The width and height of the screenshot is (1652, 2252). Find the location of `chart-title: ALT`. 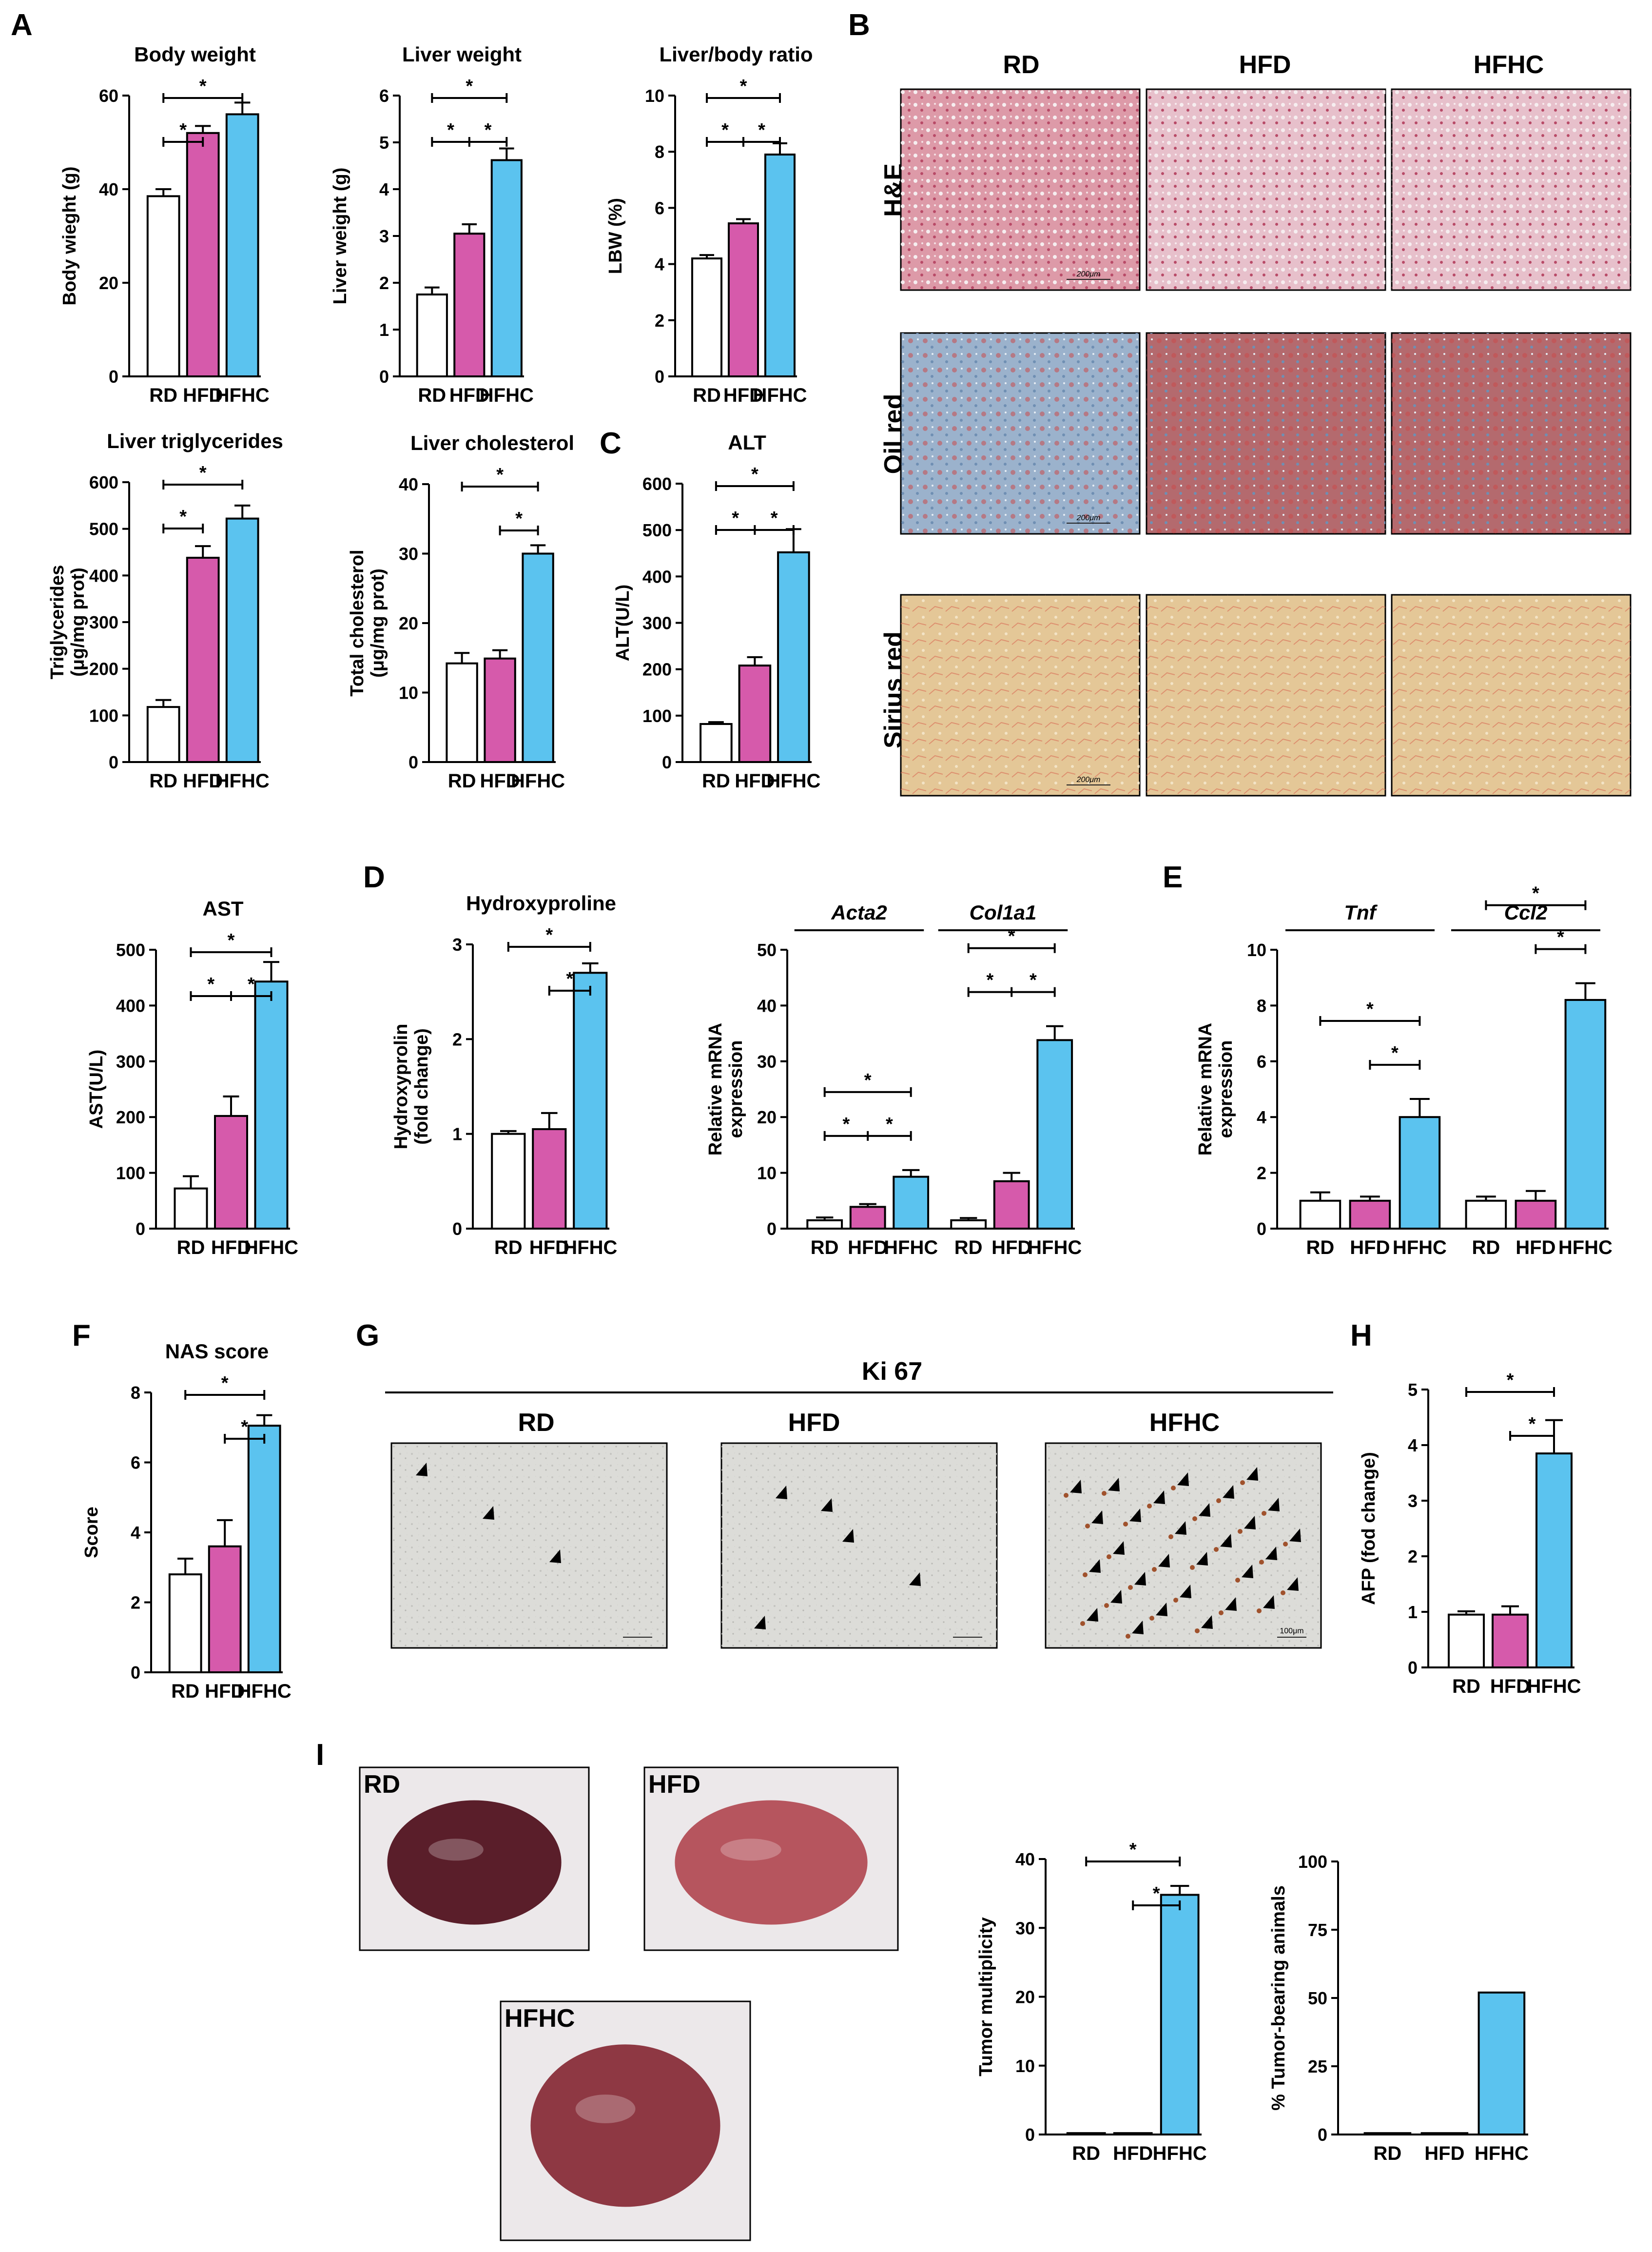

chart-title: ALT is located at coordinates (747, 442).